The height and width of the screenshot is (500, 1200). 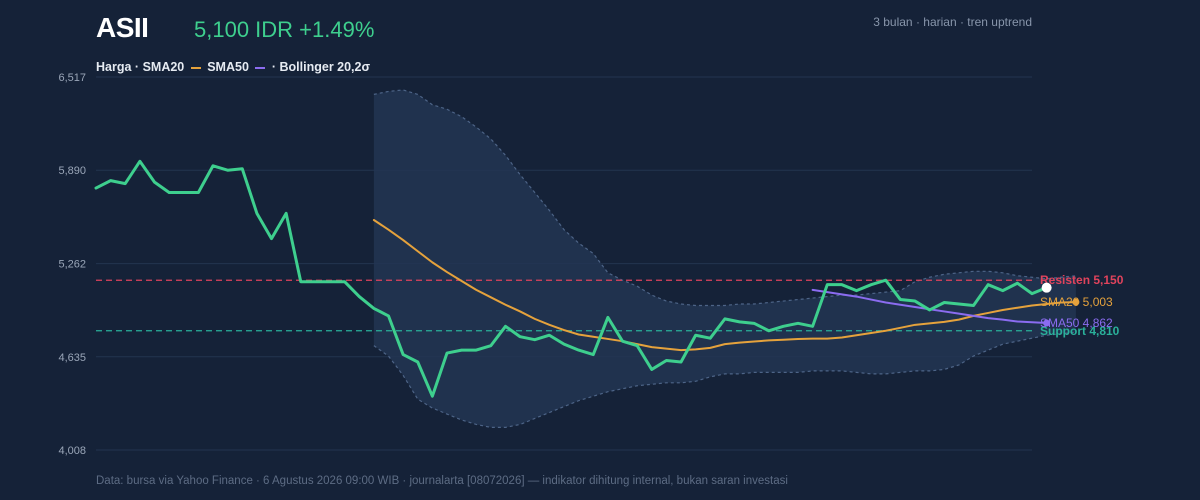 I want to click on legend-sma20-swatch, so click(x=195, y=67).